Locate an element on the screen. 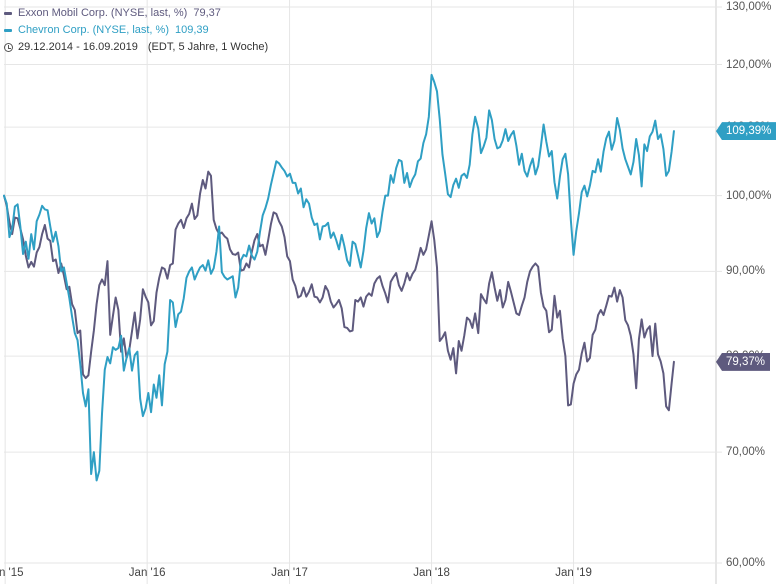 Image resolution: width=780 pixels, height=584 pixels. x-tick-label: Jan '16 is located at coordinates (147, 573).